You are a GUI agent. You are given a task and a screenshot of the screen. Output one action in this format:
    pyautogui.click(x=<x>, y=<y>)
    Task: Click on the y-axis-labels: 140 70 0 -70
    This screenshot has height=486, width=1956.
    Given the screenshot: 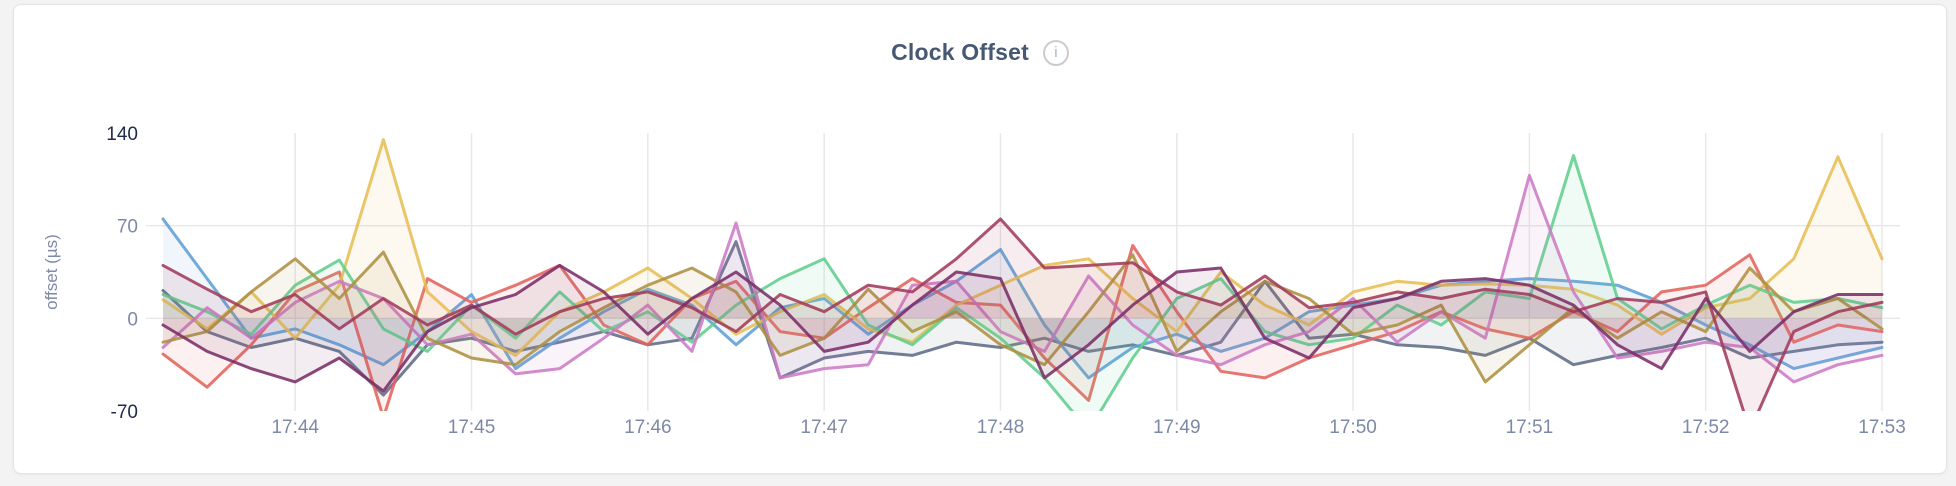 What is the action you would take?
    pyautogui.click(x=122, y=273)
    